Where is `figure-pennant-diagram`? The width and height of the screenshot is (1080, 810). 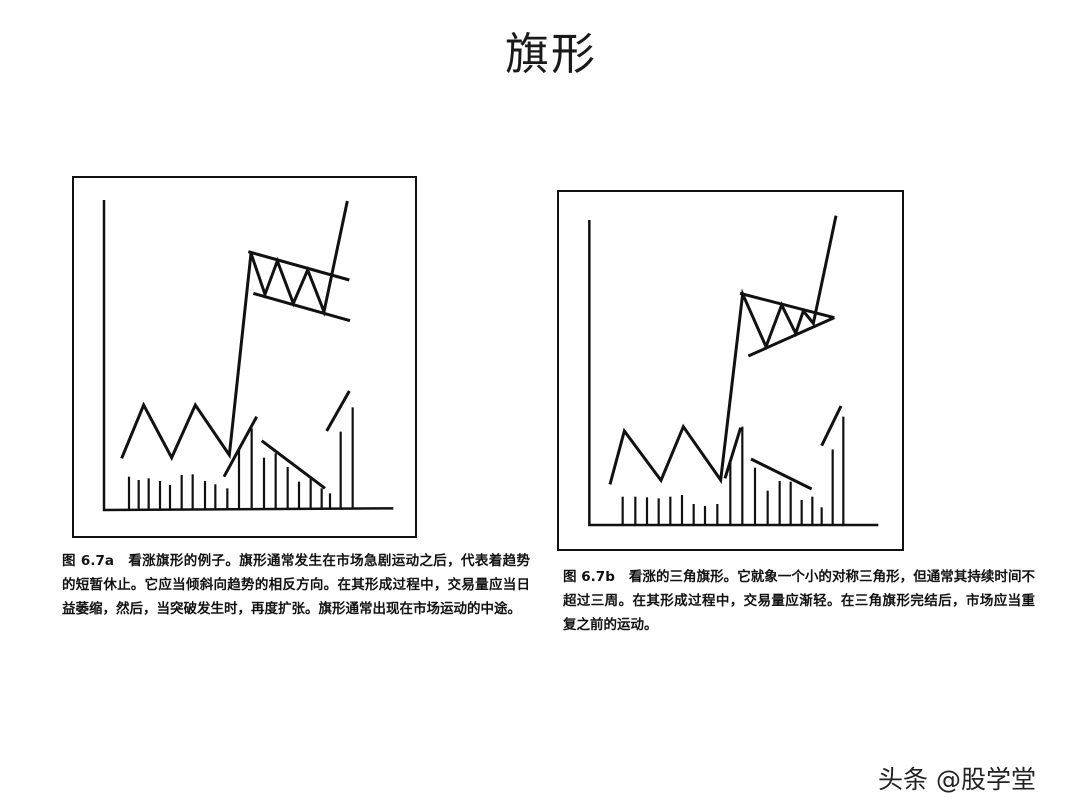
figure-pennant-diagram is located at coordinates (730, 370).